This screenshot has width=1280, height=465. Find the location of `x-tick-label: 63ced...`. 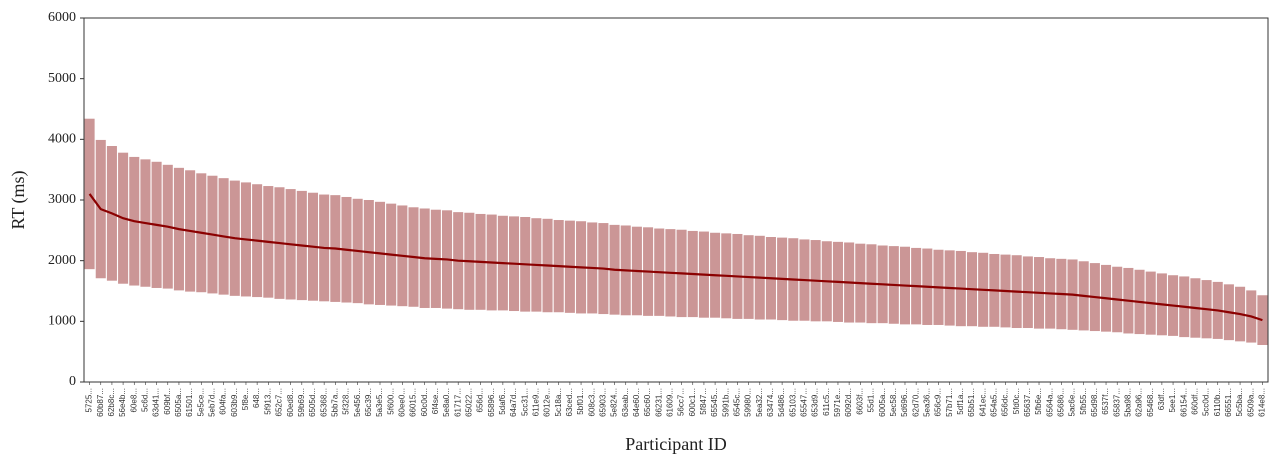

x-tick-label: 63ced... is located at coordinates (569, 402).